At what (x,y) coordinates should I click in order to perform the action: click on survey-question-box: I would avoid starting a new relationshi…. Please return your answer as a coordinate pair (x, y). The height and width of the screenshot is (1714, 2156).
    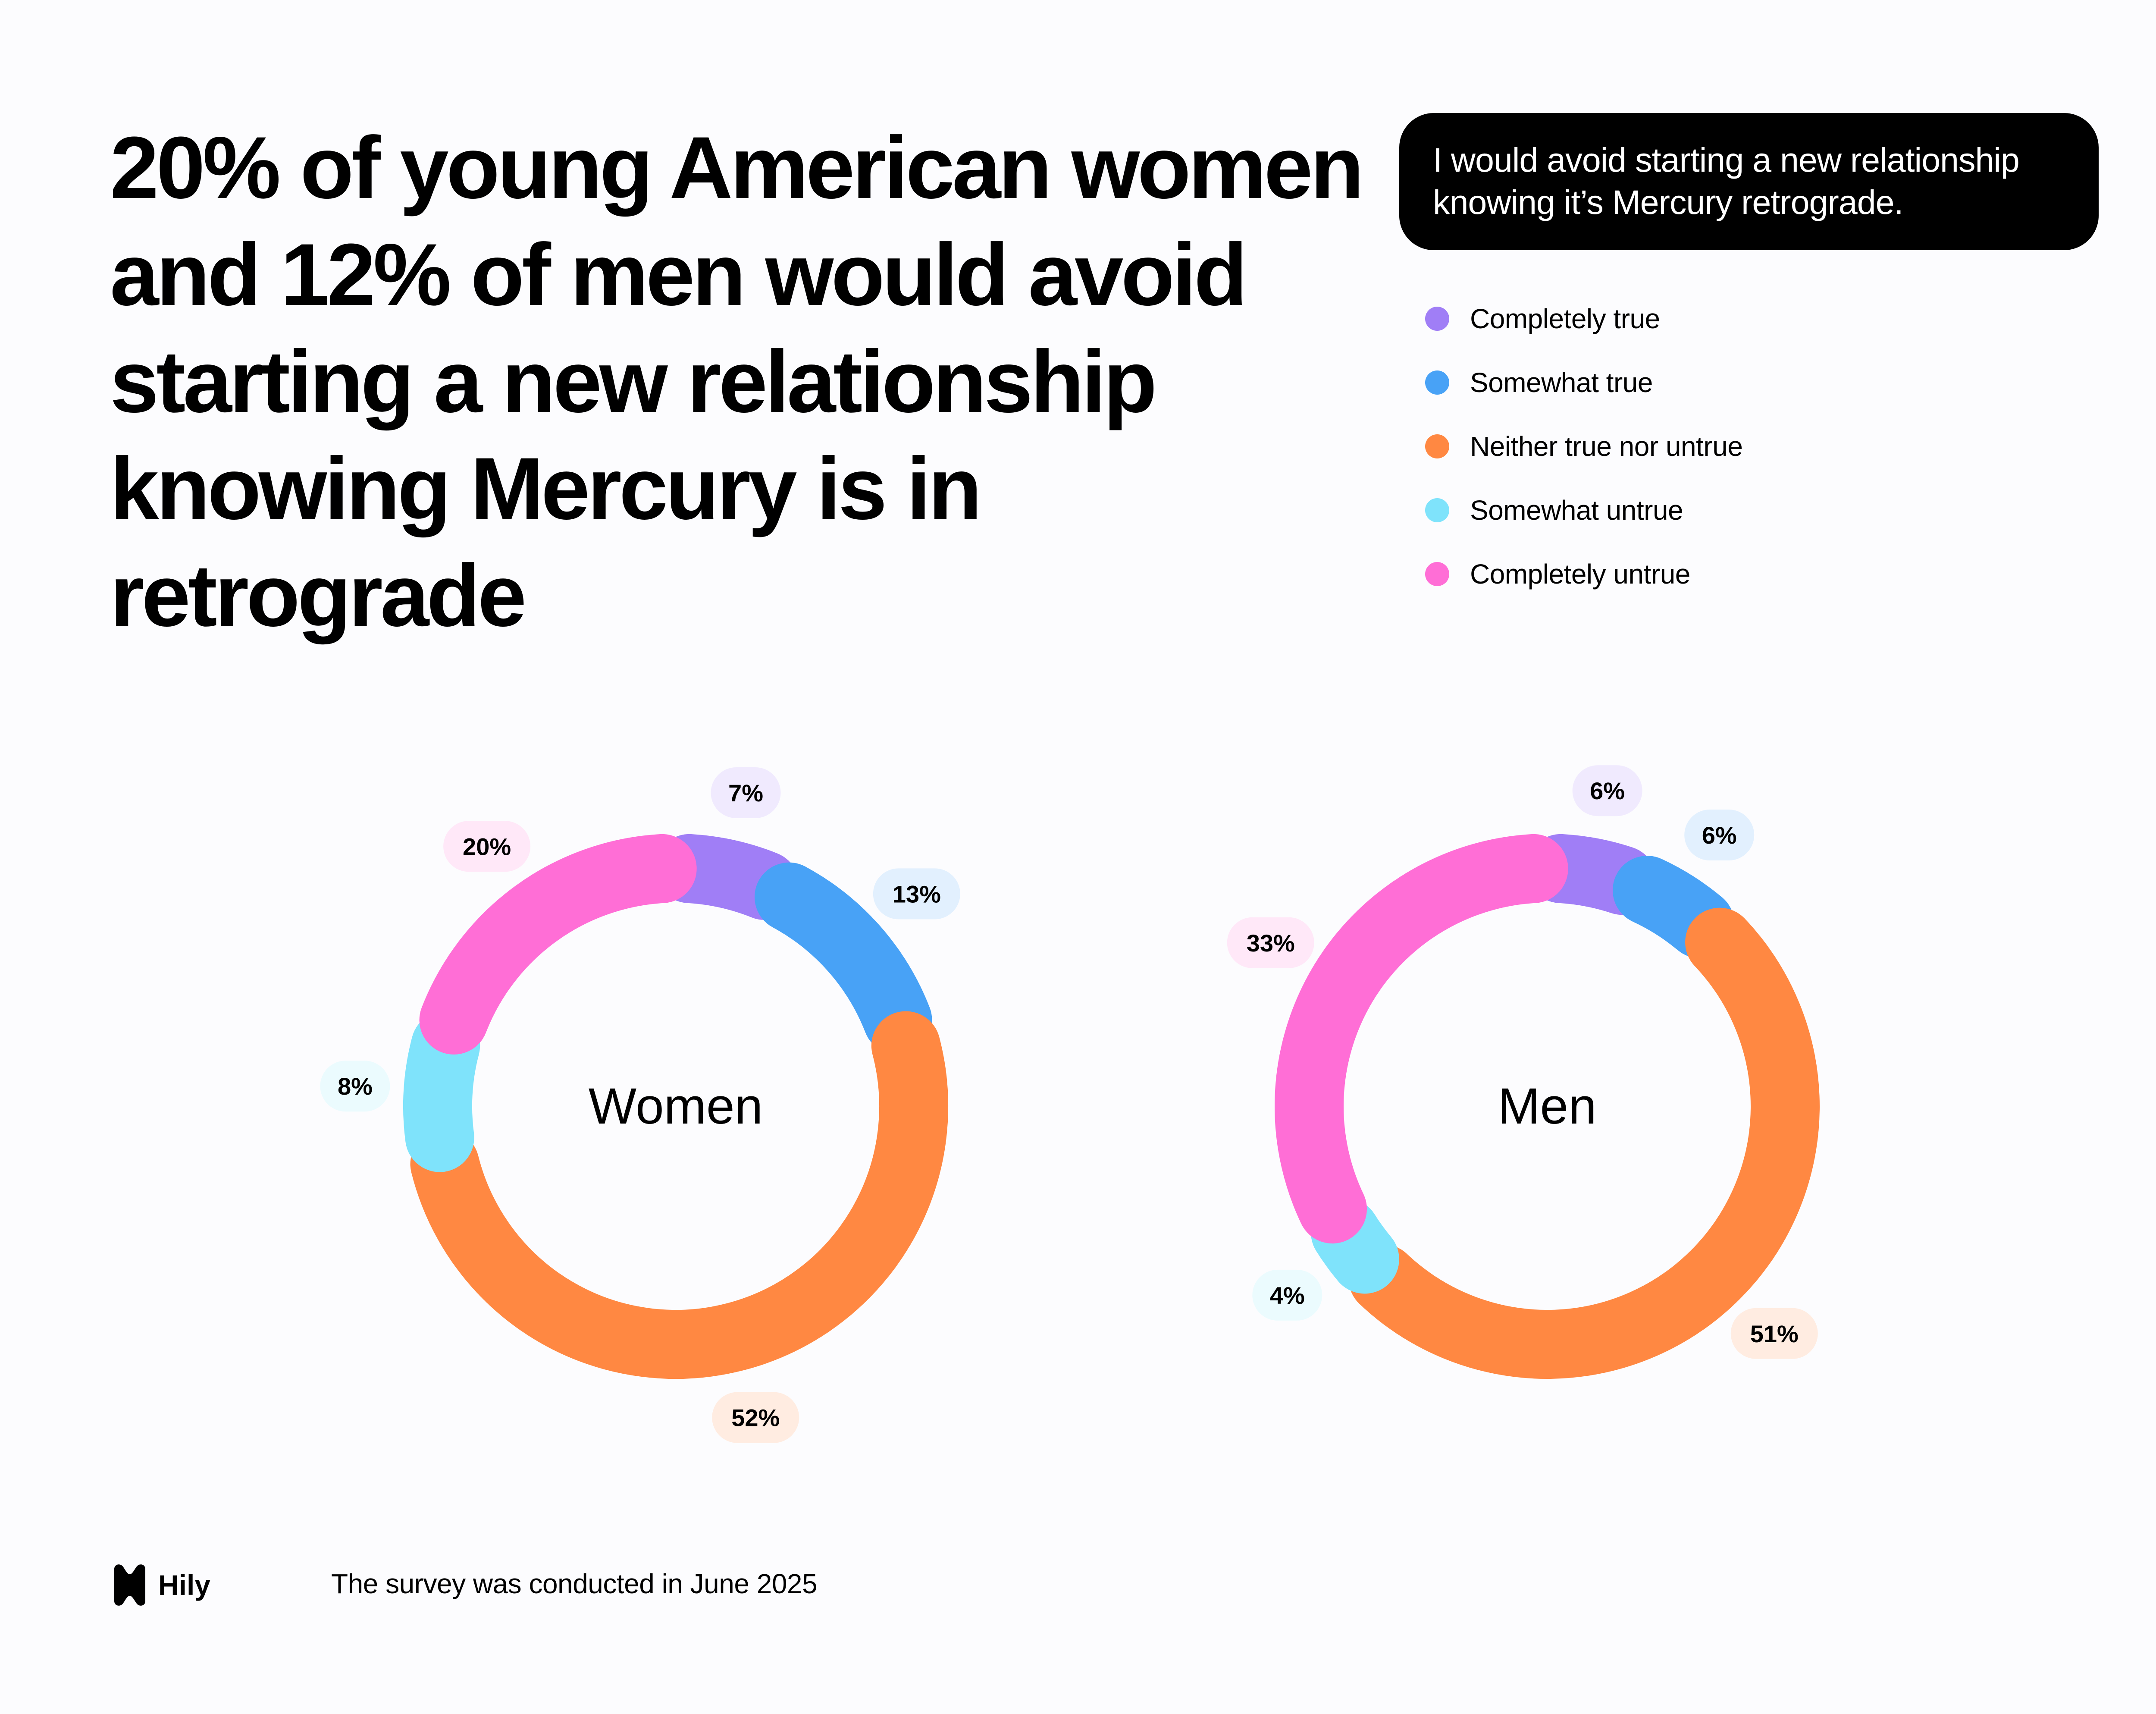
    Looking at the image, I should click on (1749, 181).